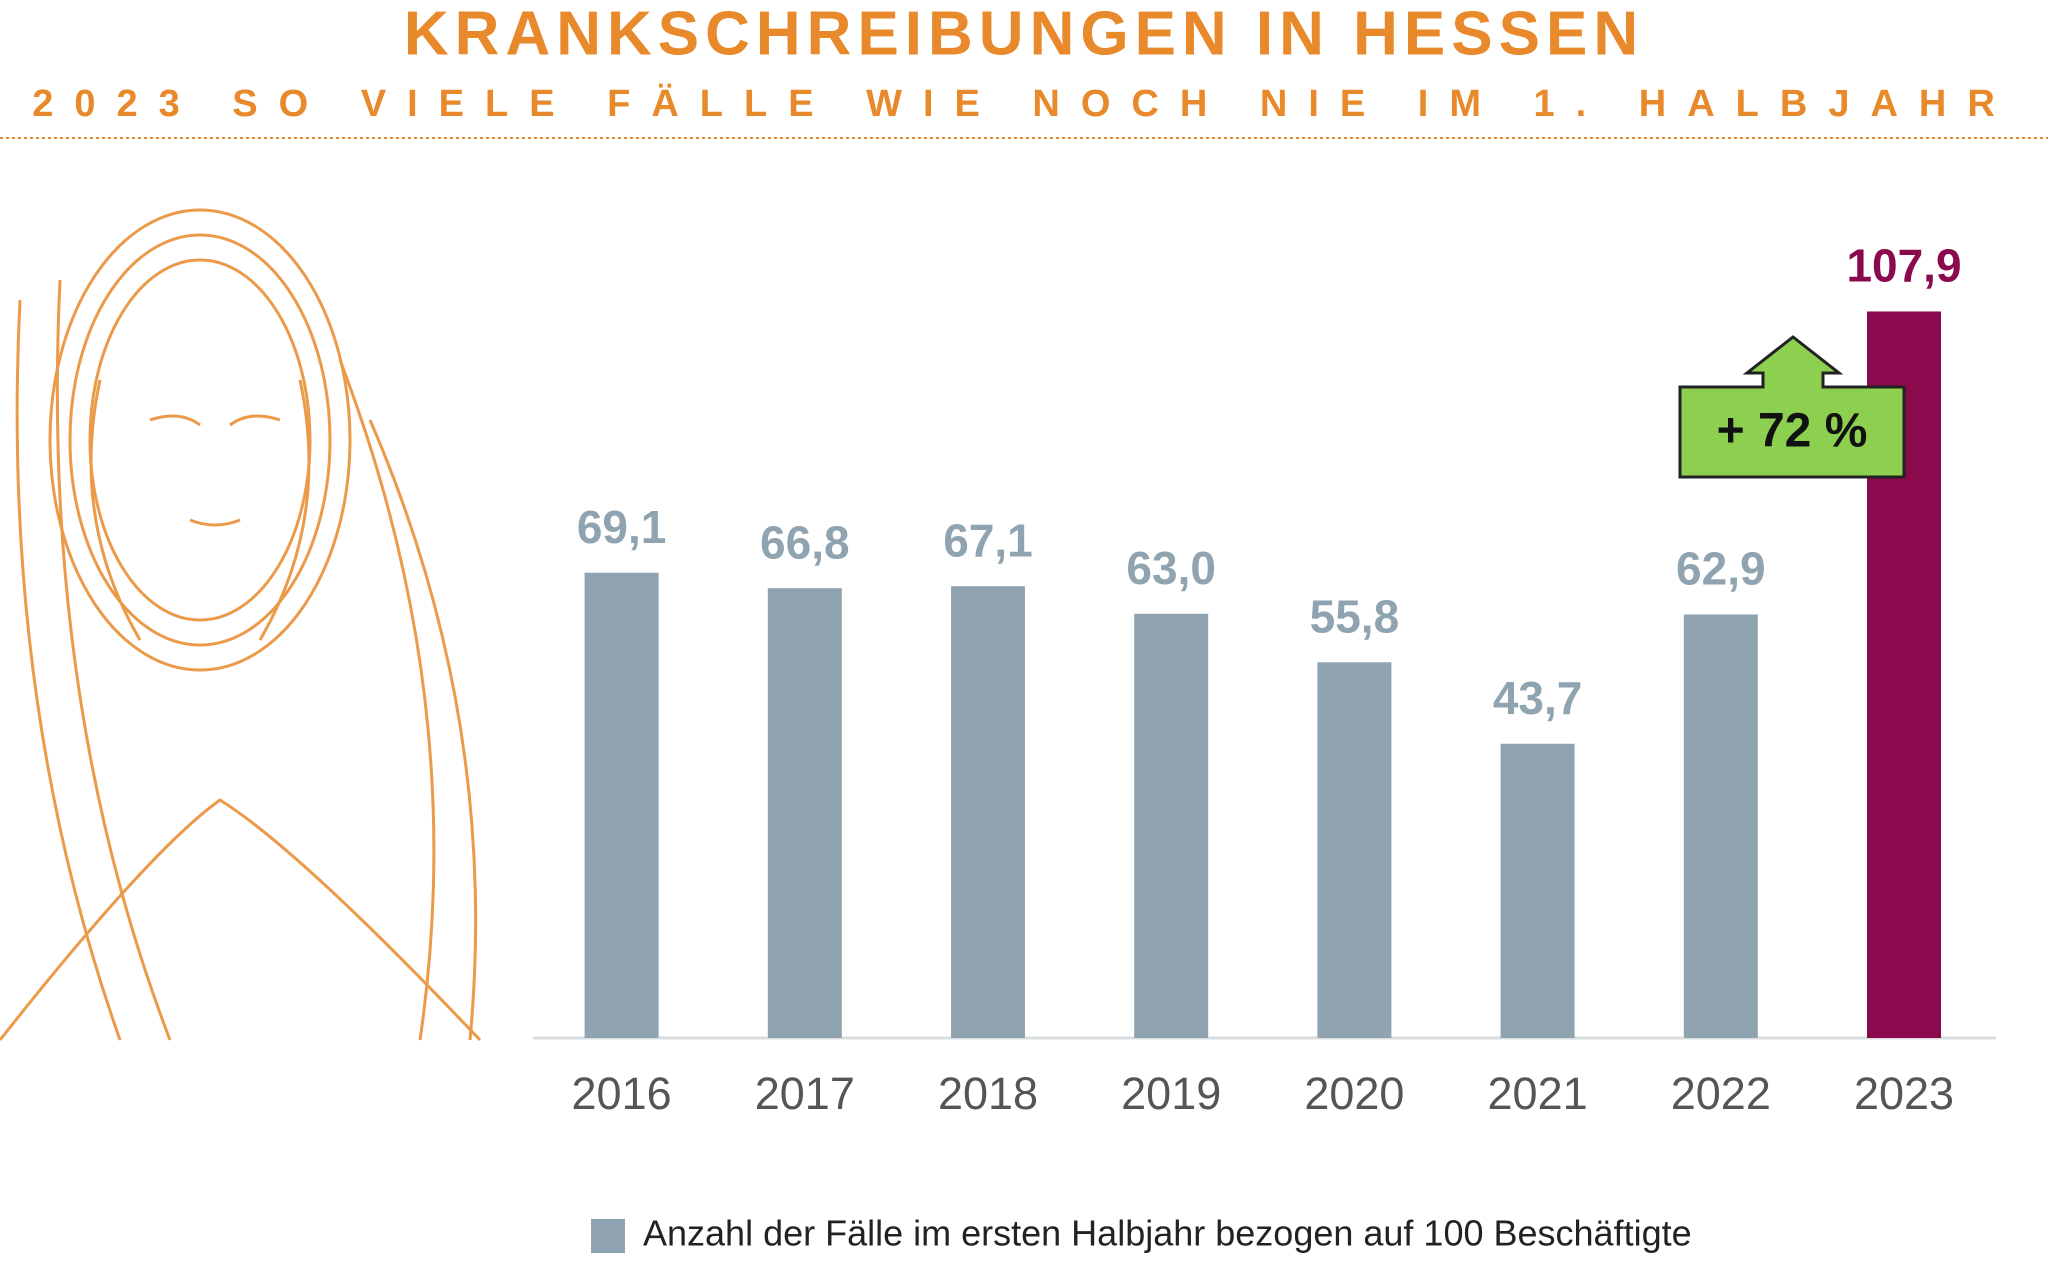 The width and height of the screenshot is (2048, 1280). What do you see at coordinates (1904, 1093) in the screenshot?
I see `x-tick-label: 2023` at bounding box center [1904, 1093].